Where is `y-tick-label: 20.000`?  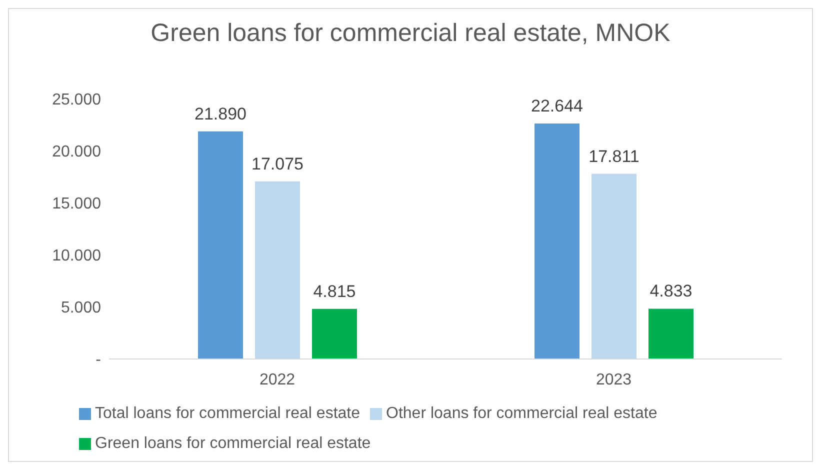 y-tick-label: 20.000 is located at coordinates (77, 152).